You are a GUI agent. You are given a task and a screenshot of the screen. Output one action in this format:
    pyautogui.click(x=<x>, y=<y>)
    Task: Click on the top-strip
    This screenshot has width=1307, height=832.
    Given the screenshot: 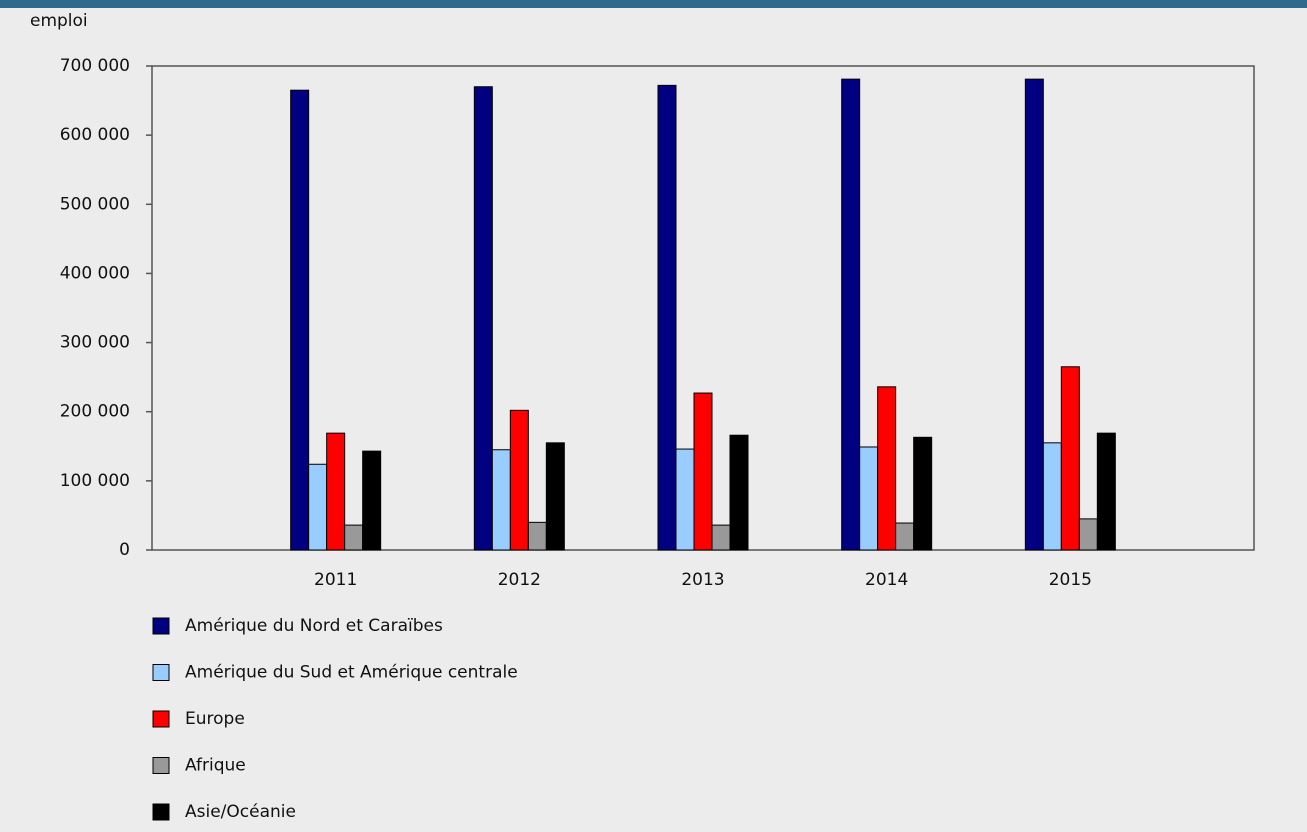 What is the action you would take?
    pyautogui.click(x=653, y=4)
    